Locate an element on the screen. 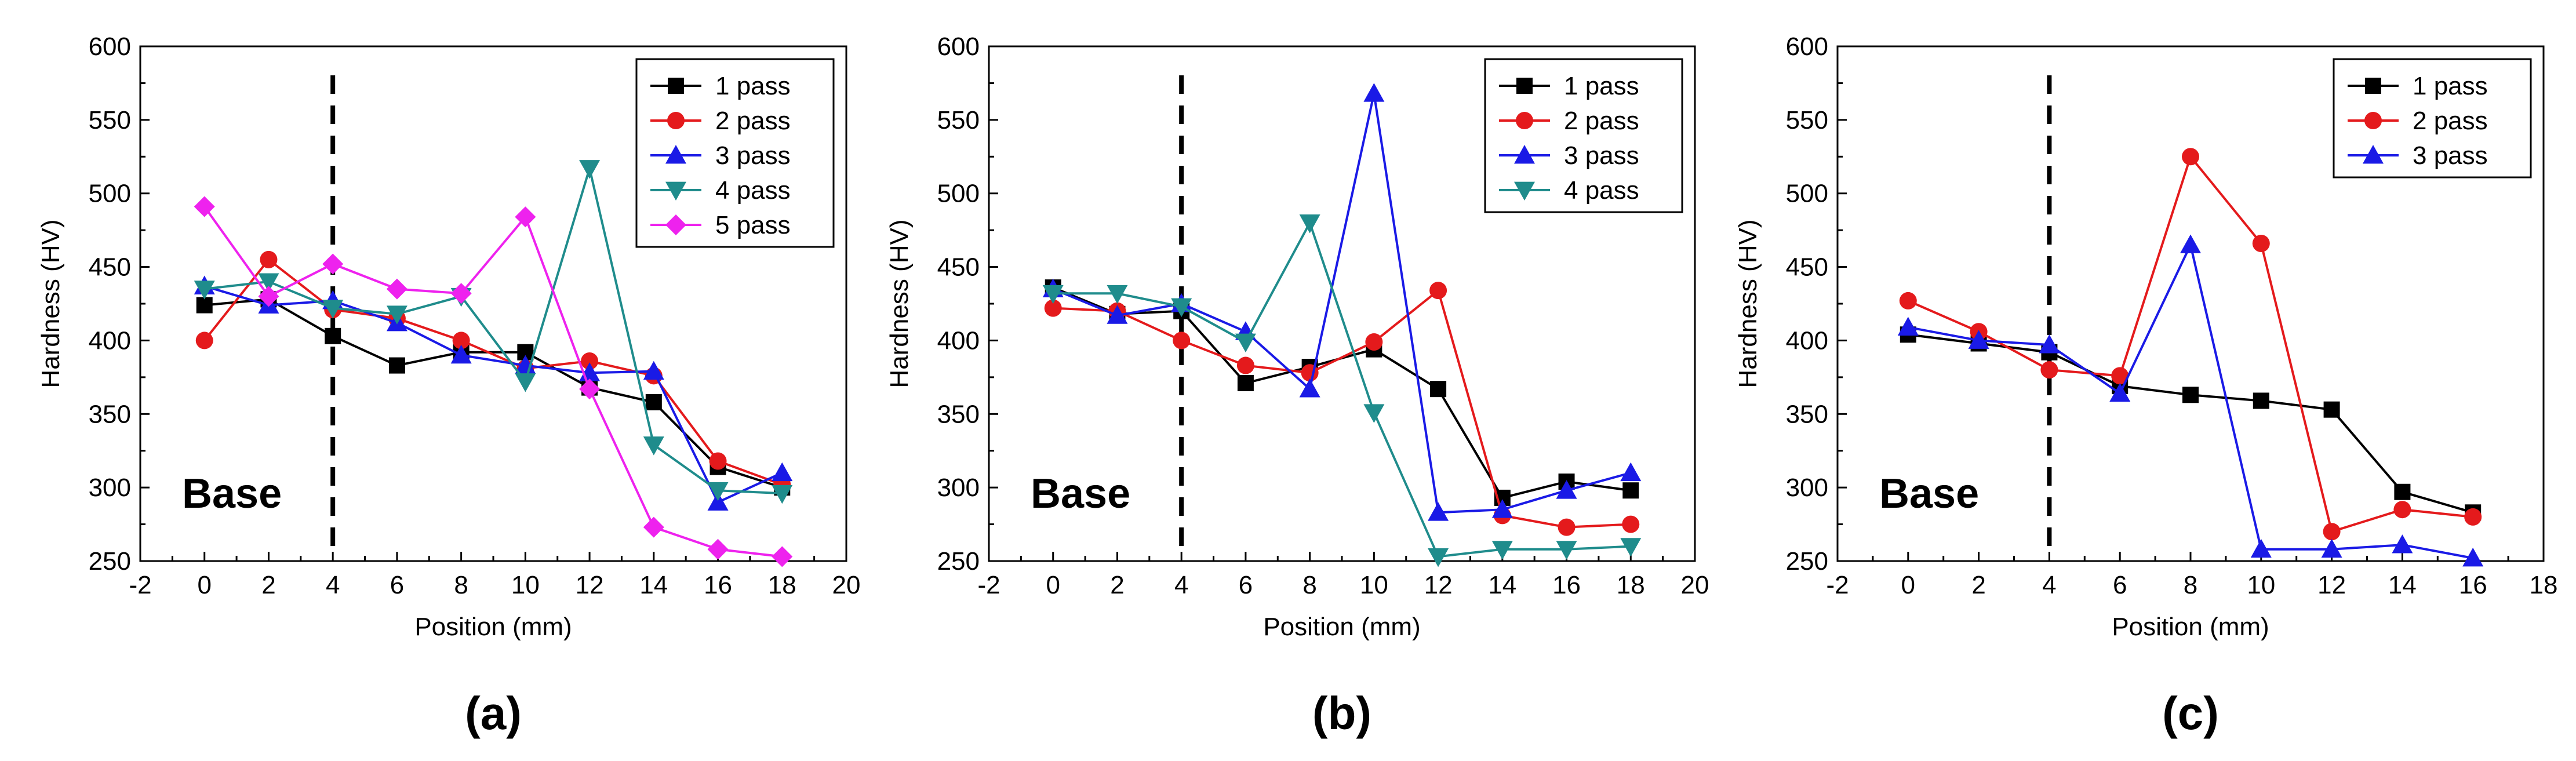 The height and width of the screenshot is (761, 2576). legend-label: 4 pass is located at coordinates (1601, 190).